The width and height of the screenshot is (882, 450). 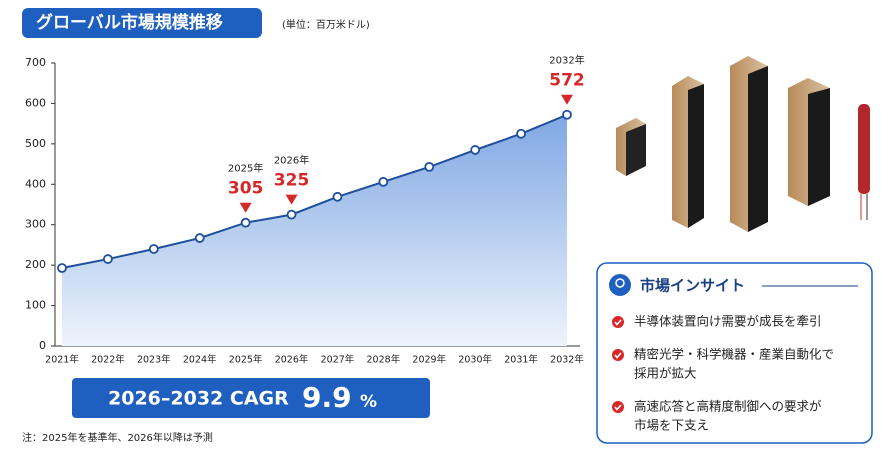 What do you see at coordinates (743, 144) in the screenshot?
I see `product-image` at bounding box center [743, 144].